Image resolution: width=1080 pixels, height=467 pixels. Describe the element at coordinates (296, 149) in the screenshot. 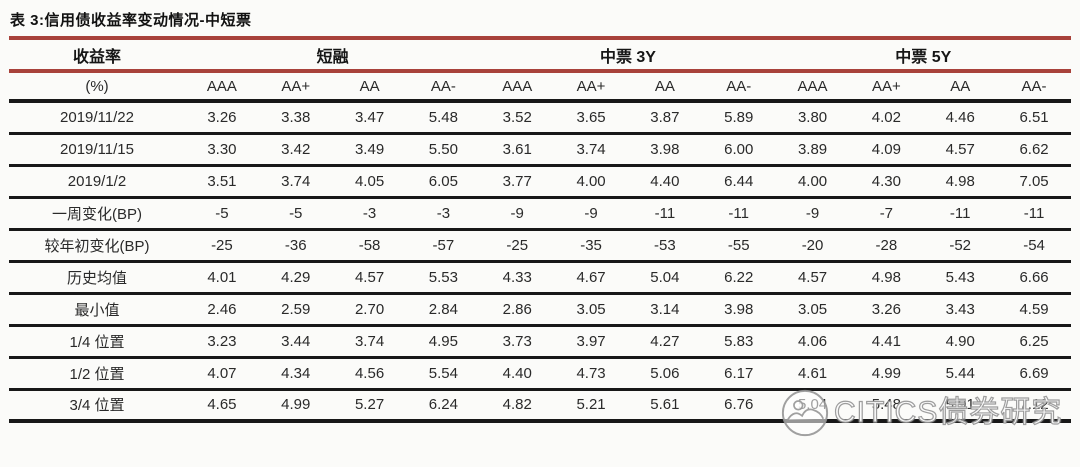

I see `value-cell: 3.42` at that location.